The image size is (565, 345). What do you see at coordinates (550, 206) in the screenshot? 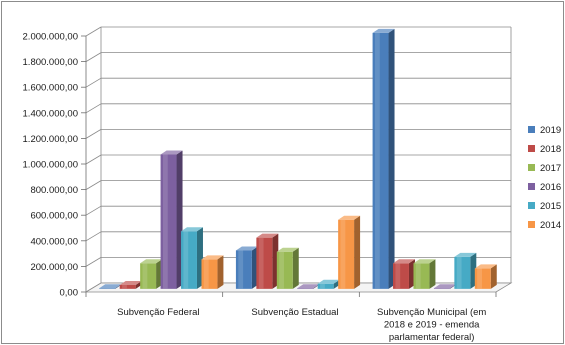
I see `legend-label: 2015` at bounding box center [550, 206].